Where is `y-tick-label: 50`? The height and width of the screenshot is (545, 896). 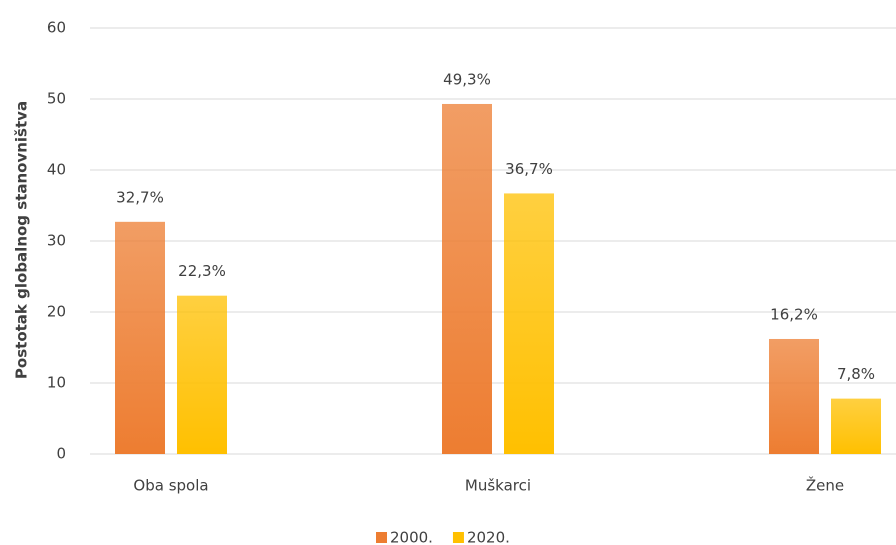
y-tick-label: 50 is located at coordinates (56, 99).